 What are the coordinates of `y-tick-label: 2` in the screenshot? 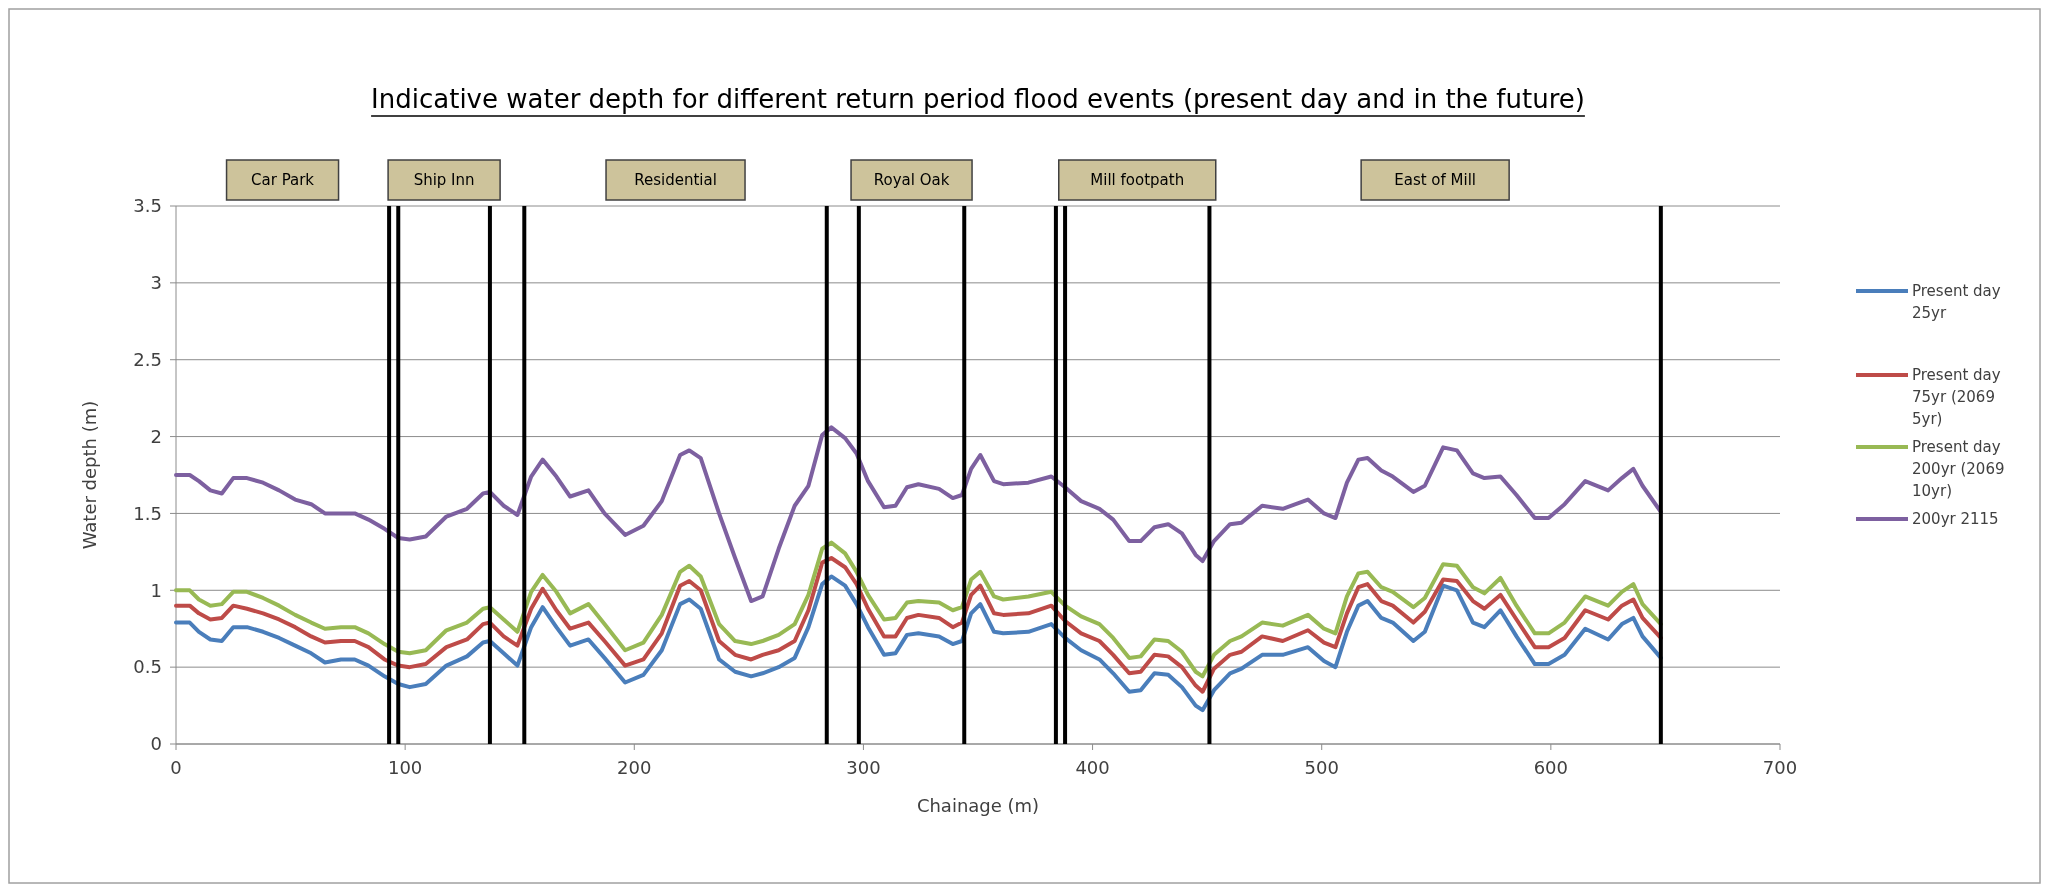 It's located at (156, 436).